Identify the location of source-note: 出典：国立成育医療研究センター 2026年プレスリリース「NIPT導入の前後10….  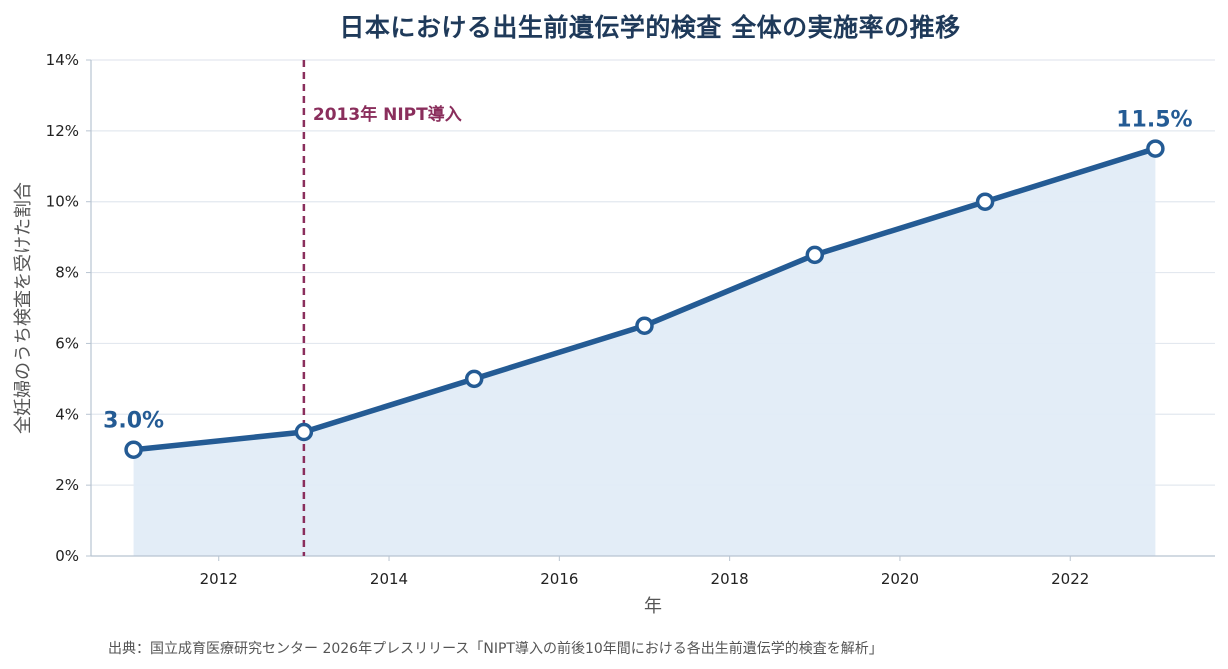
(495, 649).